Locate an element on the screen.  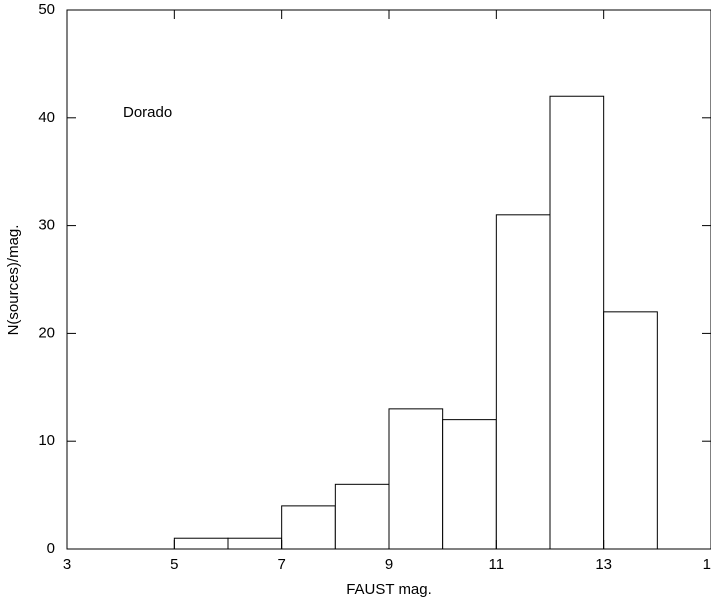
x-tick-label: 7 is located at coordinates (281, 564).